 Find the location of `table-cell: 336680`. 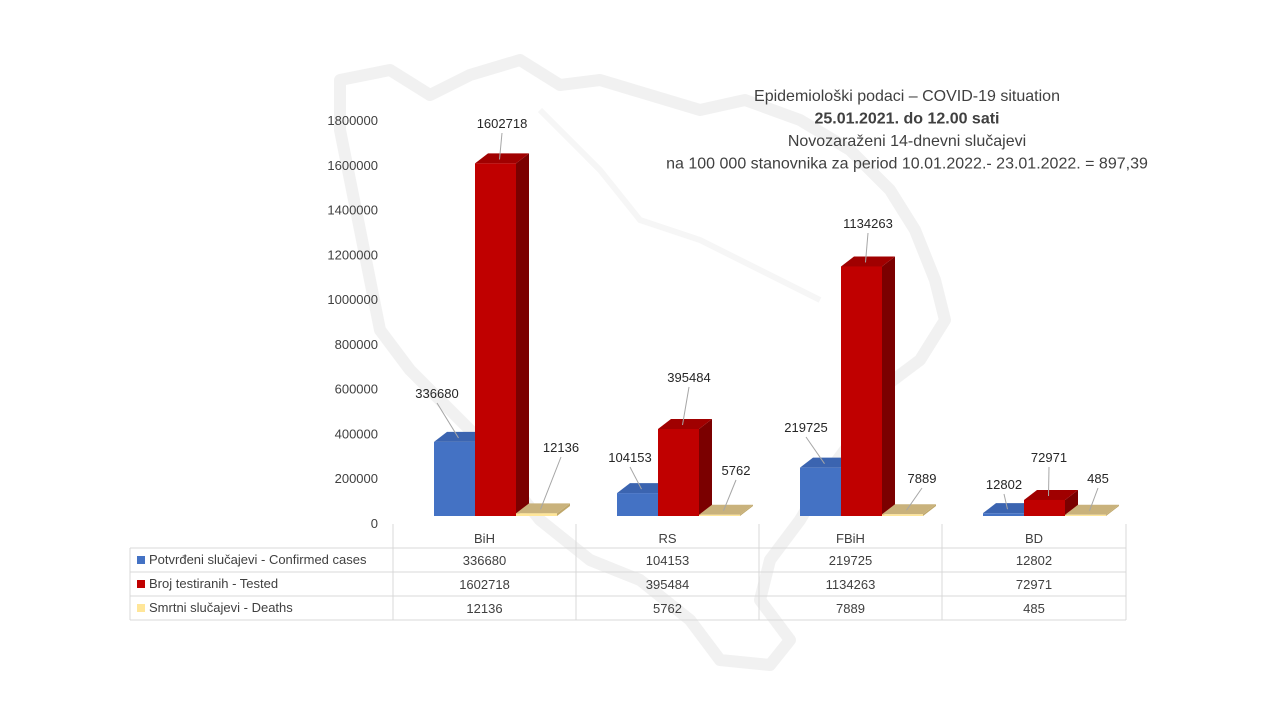

table-cell: 336680 is located at coordinates (484, 560).